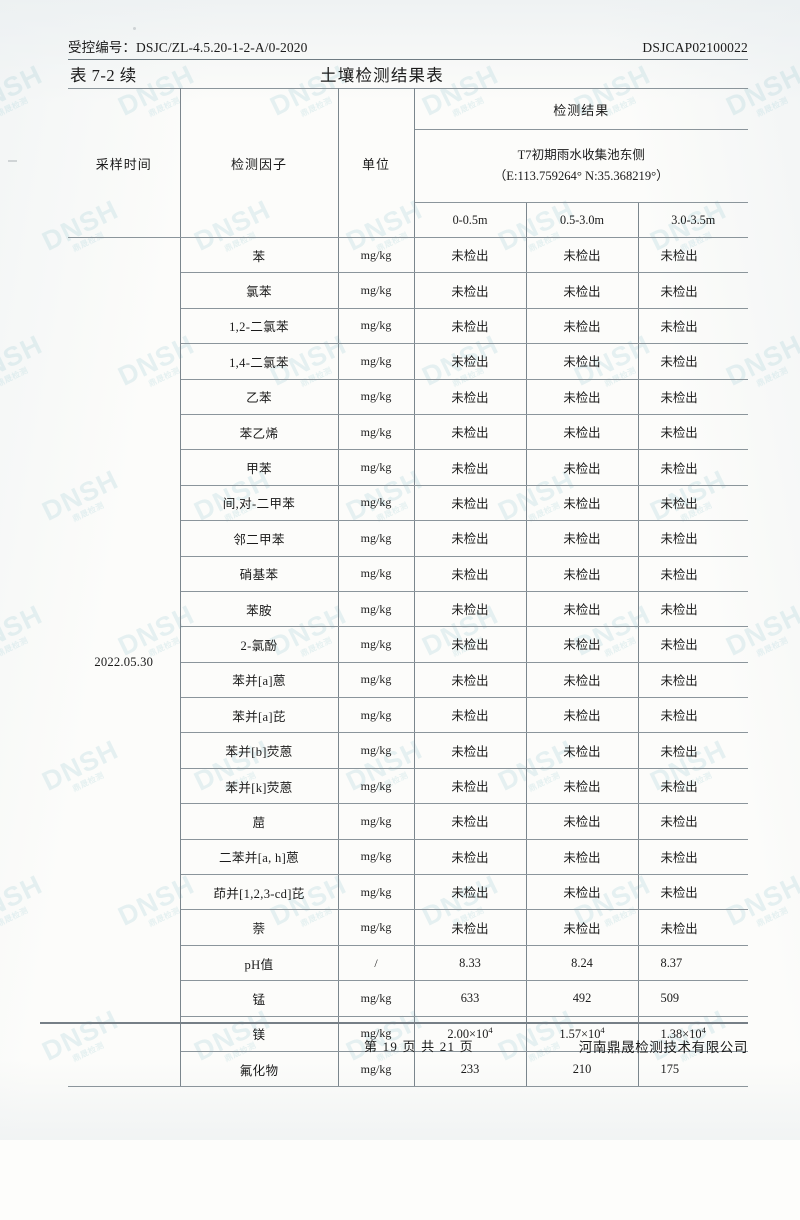 The image size is (800, 1220). Describe the element at coordinates (408, 361) in the screenshot. I see `table-row: 1,4-二氯苯 mg/kg 未检出 未检出 未检出` at that location.